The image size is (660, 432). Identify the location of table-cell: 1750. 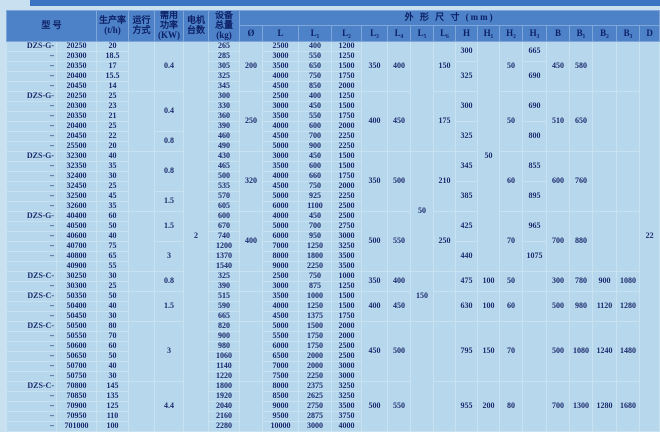
(347, 316).